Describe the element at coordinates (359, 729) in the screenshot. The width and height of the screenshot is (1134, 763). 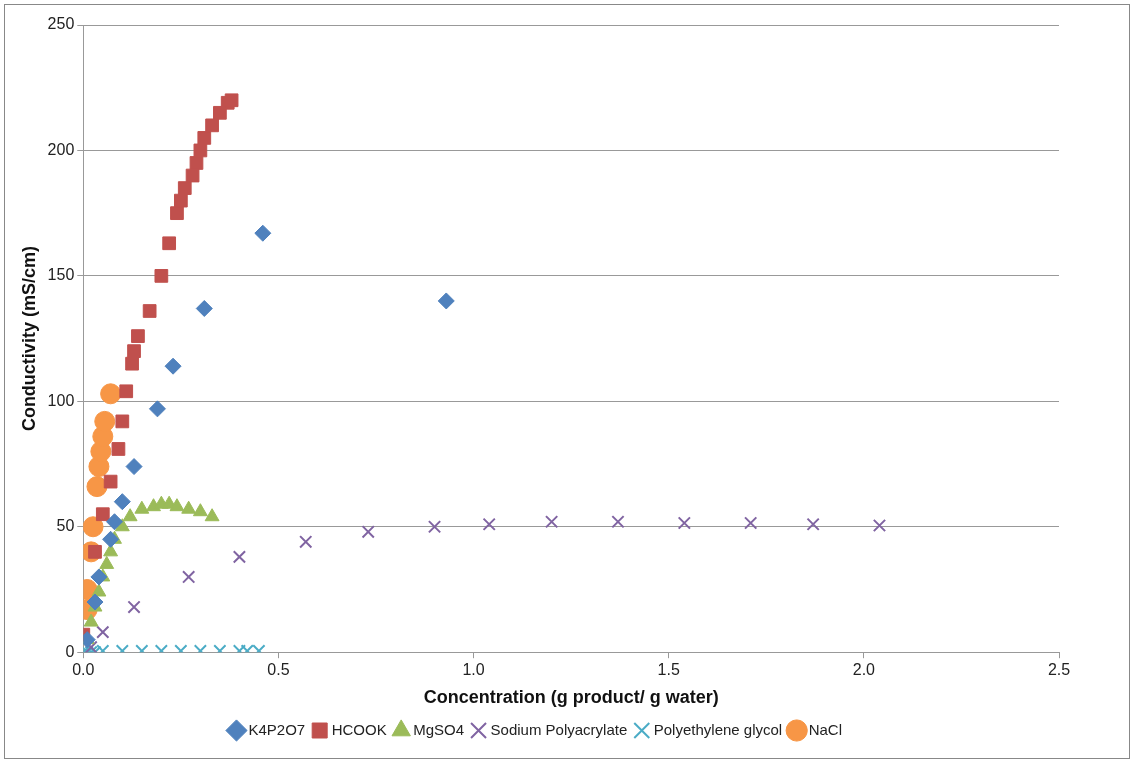
I see `legend-label: HCOOK` at that location.